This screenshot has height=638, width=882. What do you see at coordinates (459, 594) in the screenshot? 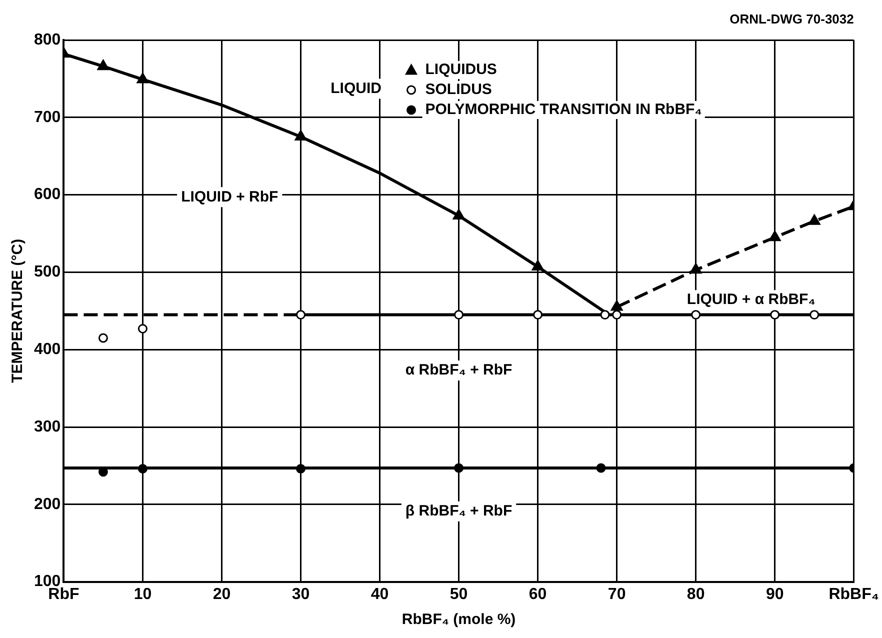
I see `x-tick-label: 50` at bounding box center [459, 594].